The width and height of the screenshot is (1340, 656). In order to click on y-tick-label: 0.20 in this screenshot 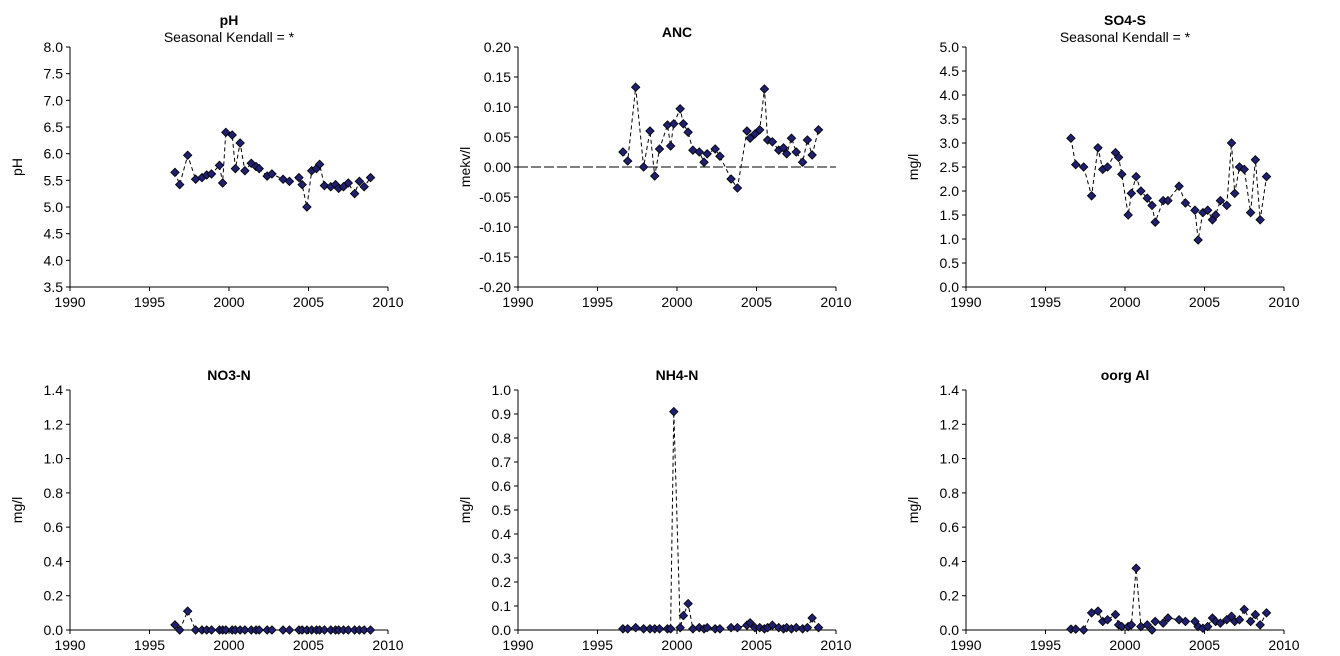, I will do `click(497, 47)`.